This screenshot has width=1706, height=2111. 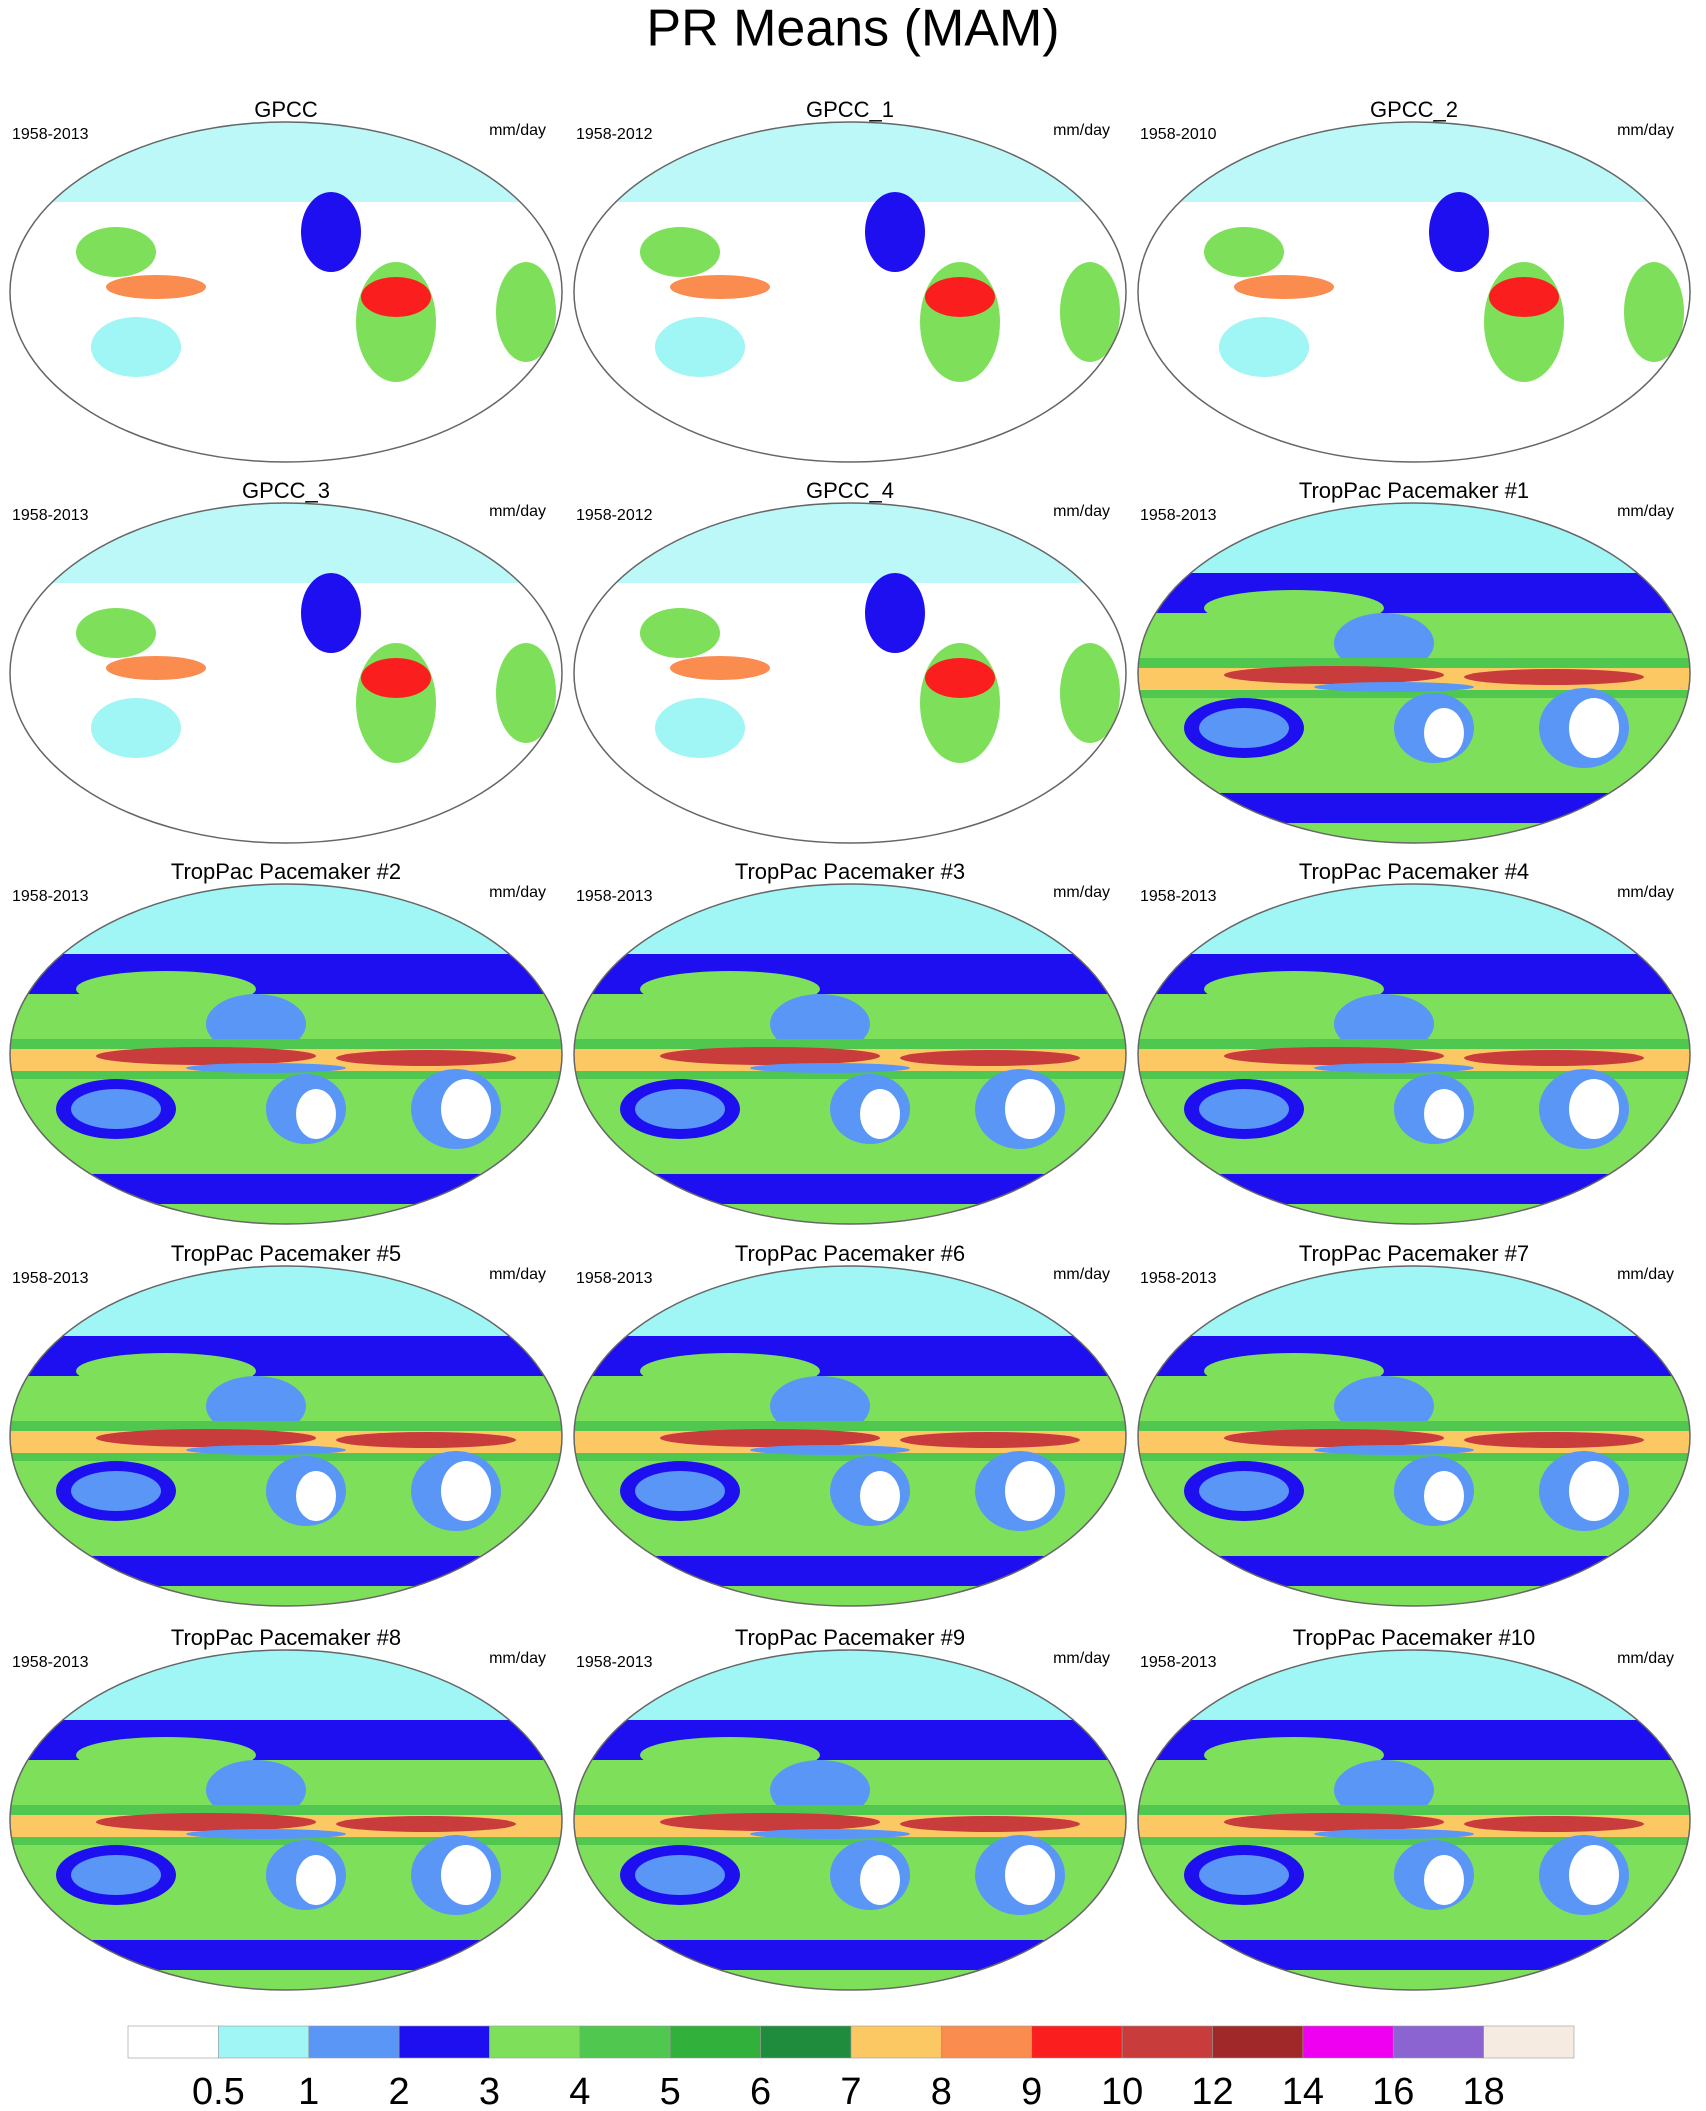 What do you see at coordinates (579, 2091) in the screenshot?
I see `colorbar-label: 4` at bounding box center [579, 2091].